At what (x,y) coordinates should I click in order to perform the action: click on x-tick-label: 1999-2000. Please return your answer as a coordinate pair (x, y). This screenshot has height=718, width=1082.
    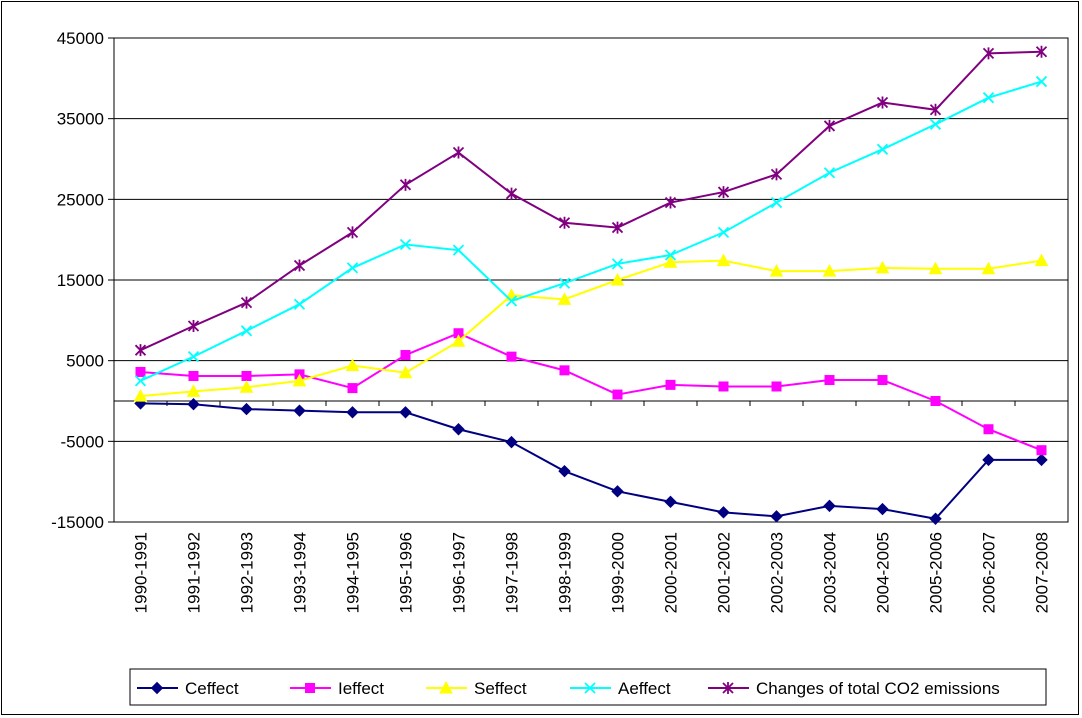
    Looking at the image, I should click on (618, 572).